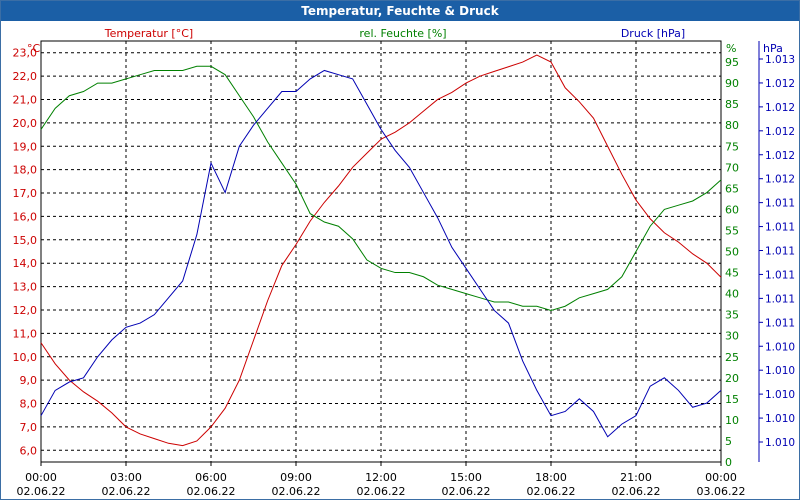  What do you see at coordinates (25, 357) in the screenshot?
I see `temperature-tick-label: 10,0` at bounding box center [25, 357].